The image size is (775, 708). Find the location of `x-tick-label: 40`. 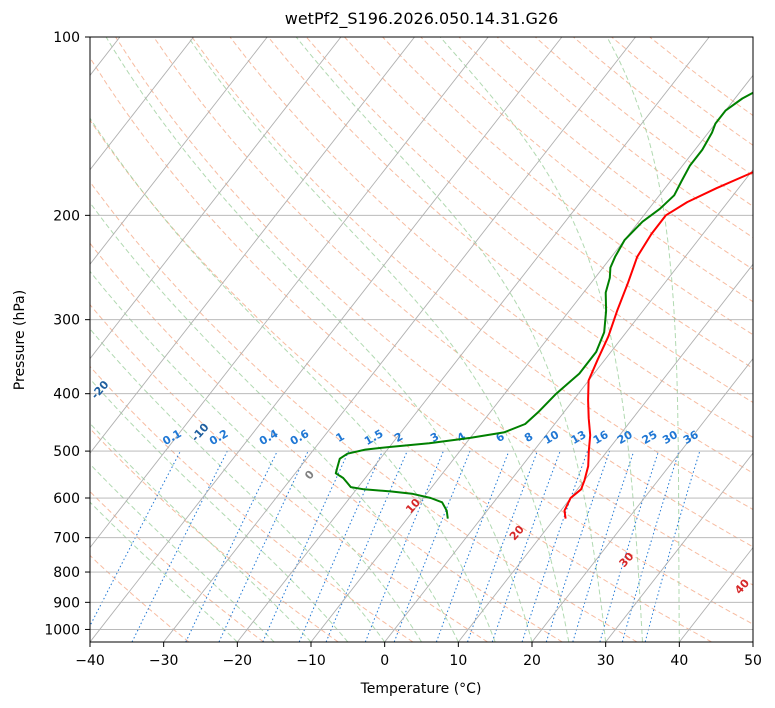

x-tick-label: 40 is located at coordinates (679, 661).